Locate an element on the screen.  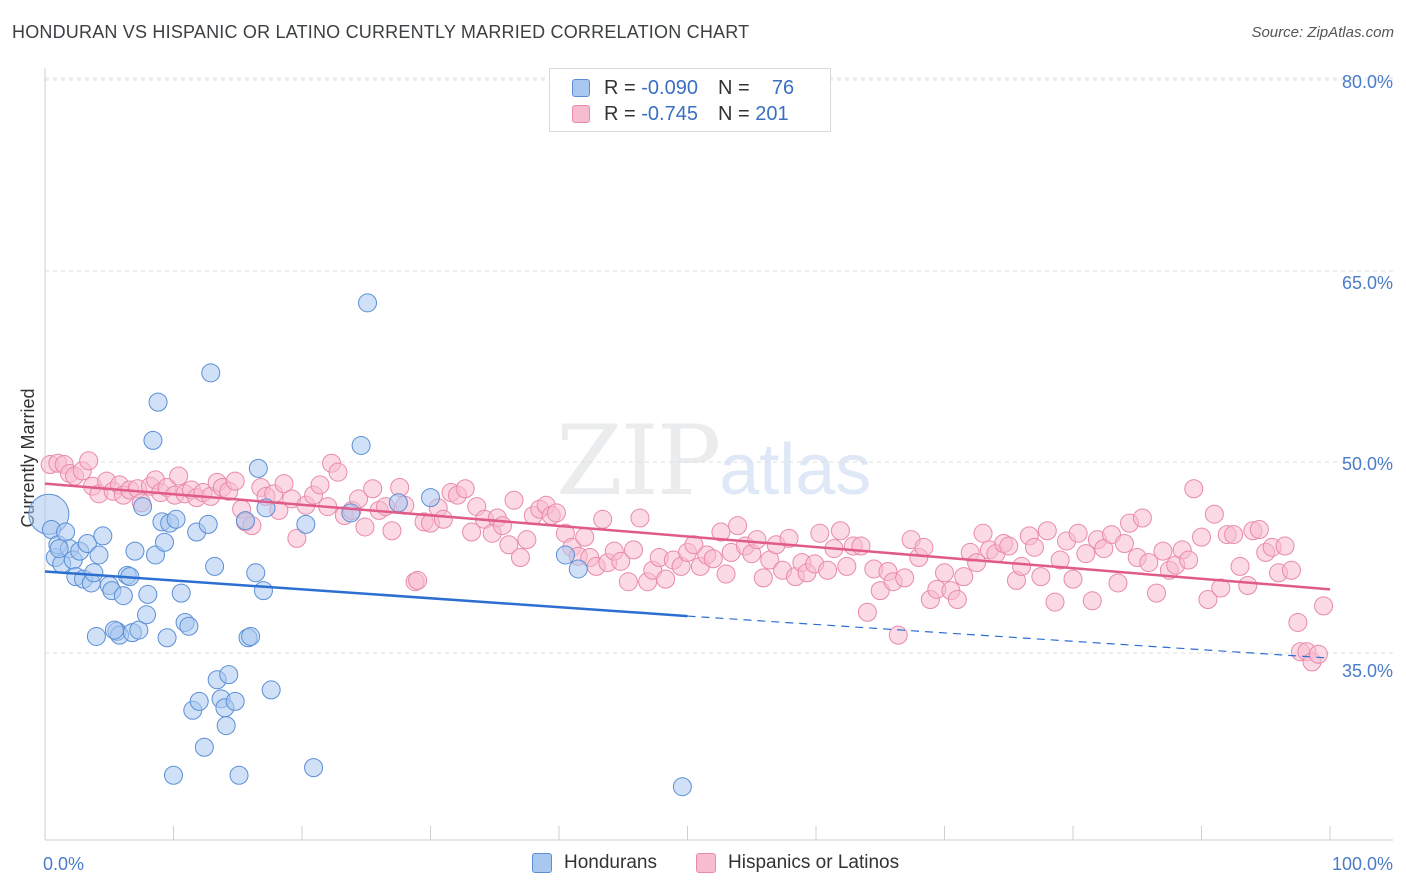
correlation-legend: R = -0.090 N = 76 R = -0.745 N = 201 is located at coordinates (690, 100).